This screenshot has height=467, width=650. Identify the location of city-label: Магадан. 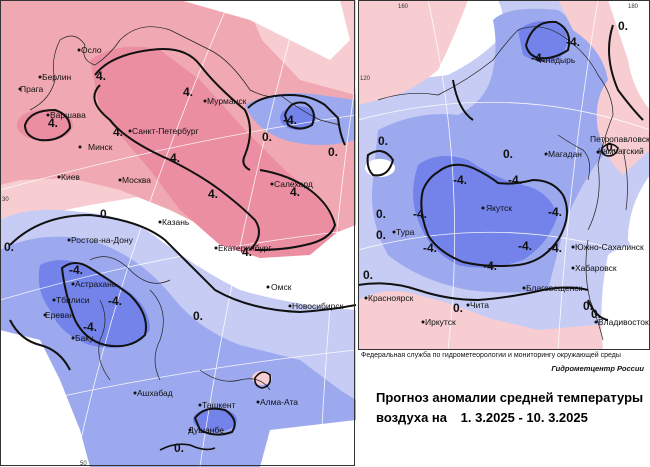
(565, 154).